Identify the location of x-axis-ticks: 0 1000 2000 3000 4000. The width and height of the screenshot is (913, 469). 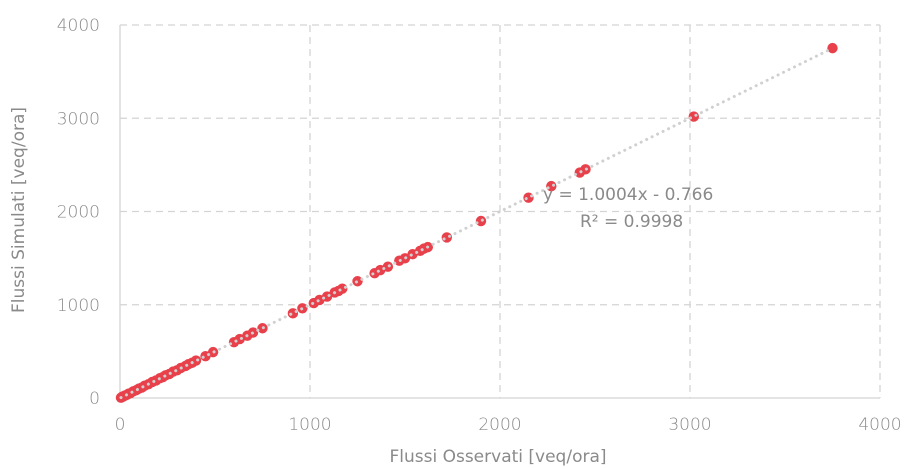
(508, 425).